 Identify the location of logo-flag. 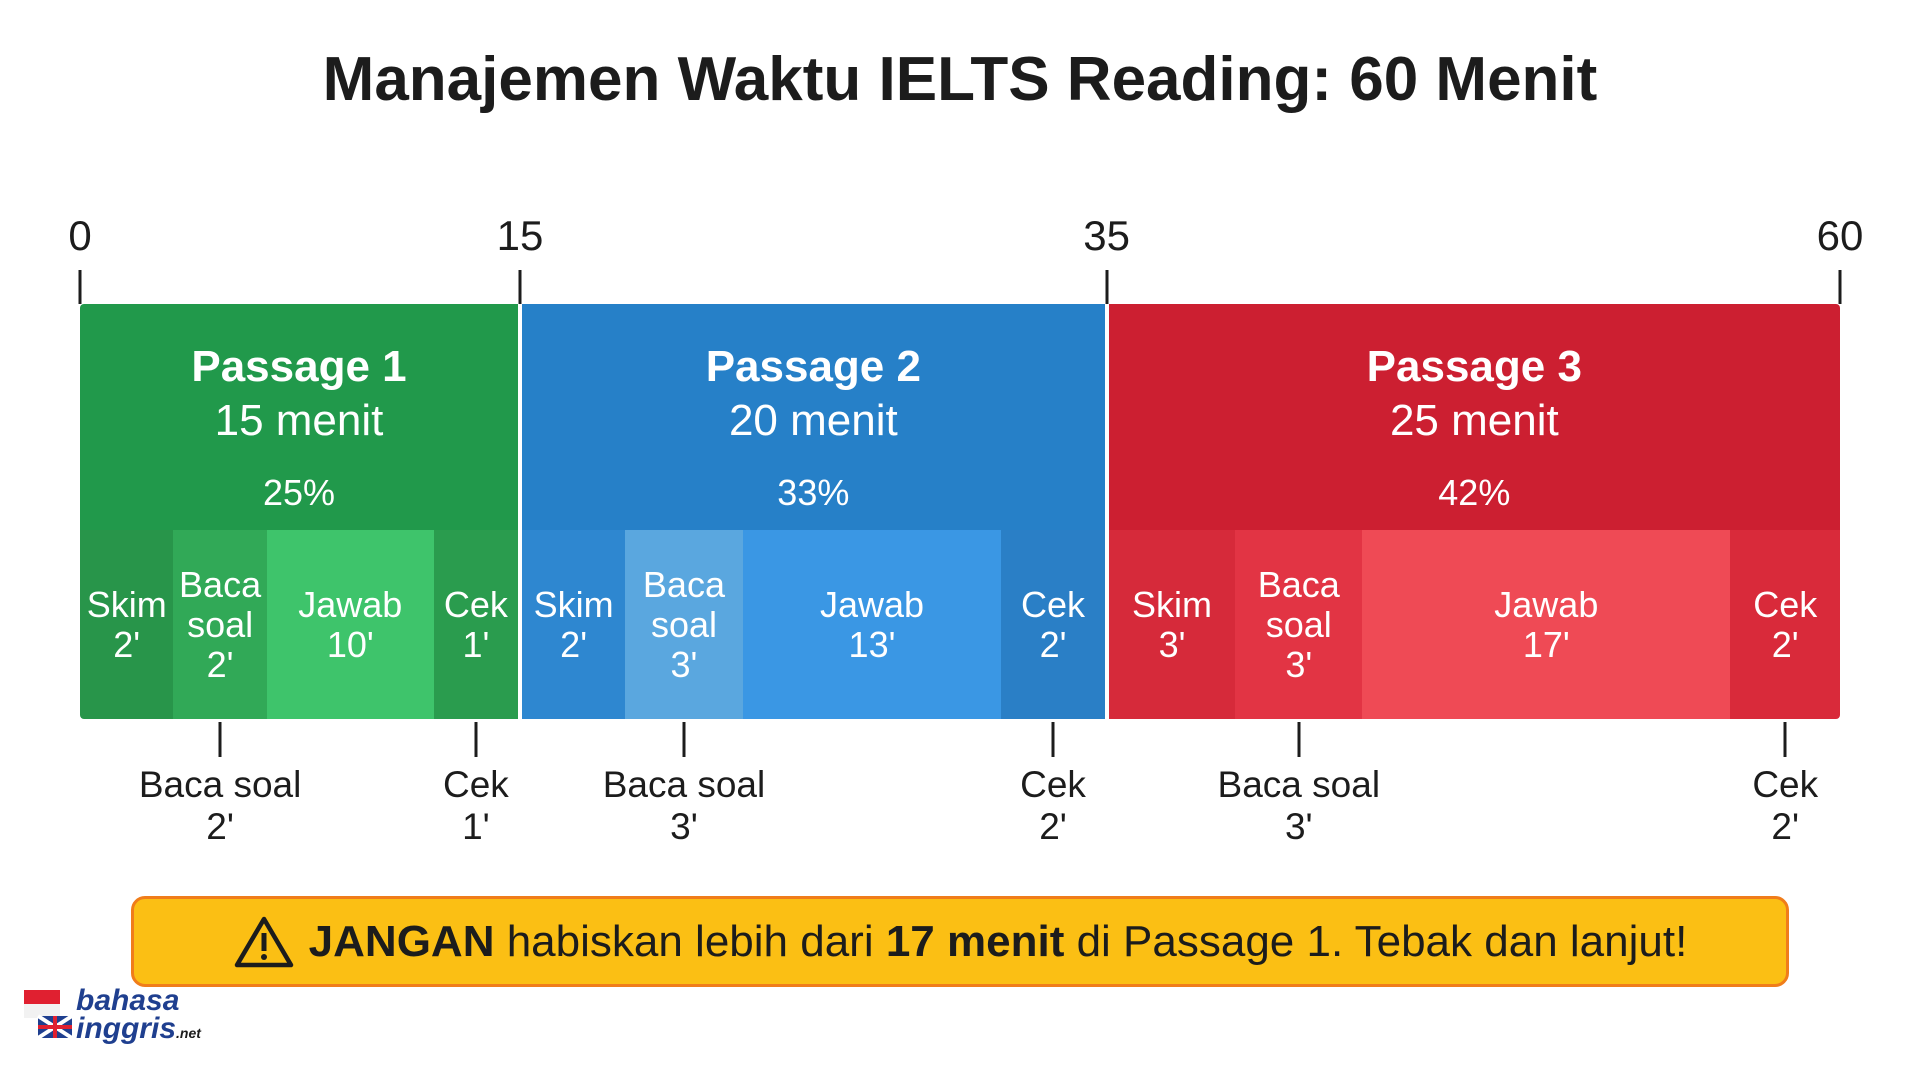
(49, 1015).